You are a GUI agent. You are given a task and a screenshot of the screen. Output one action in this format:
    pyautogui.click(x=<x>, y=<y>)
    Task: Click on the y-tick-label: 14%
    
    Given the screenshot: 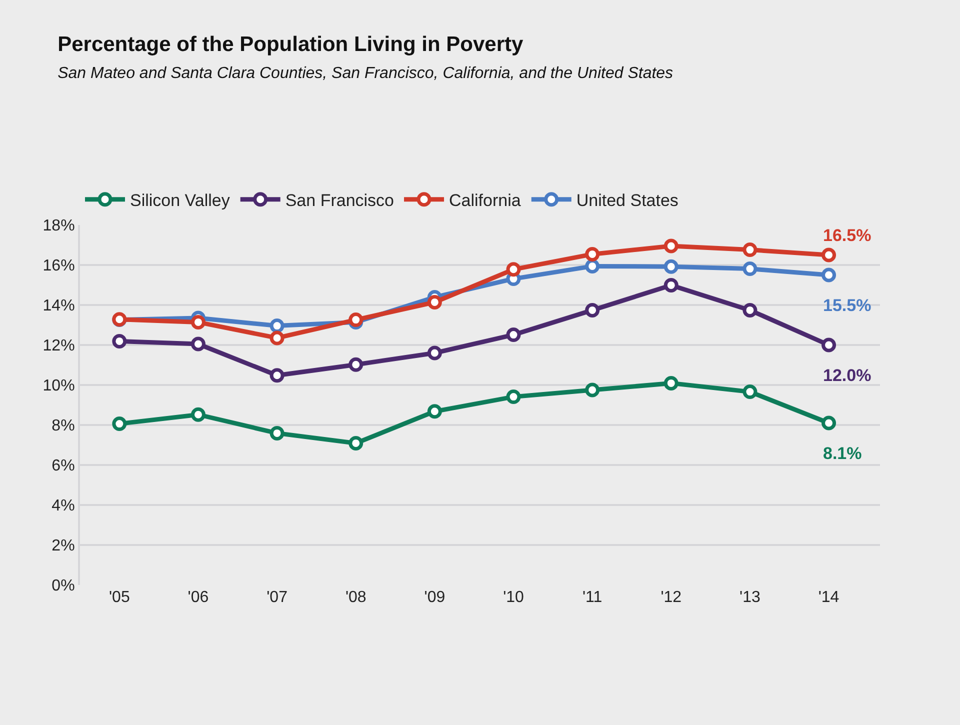 What is the action you would take?
    pyautogui.click(x=58, y=306)
    